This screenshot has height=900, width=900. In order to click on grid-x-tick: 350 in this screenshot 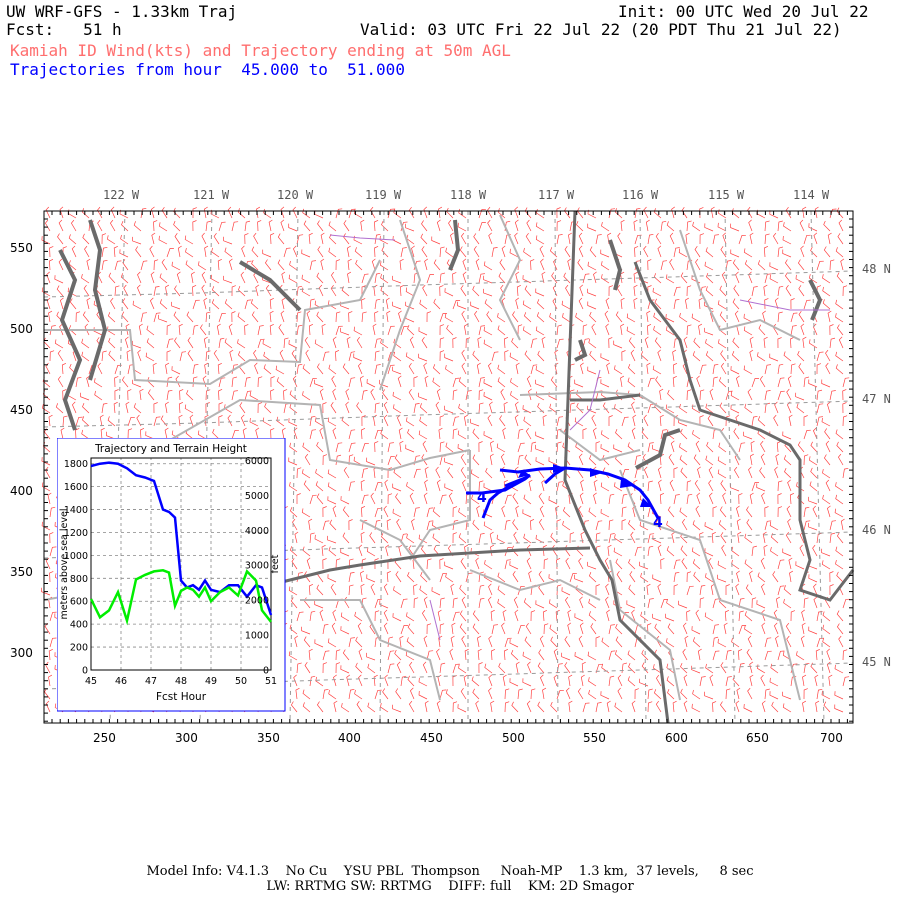, I will do `click(268, 738)`.